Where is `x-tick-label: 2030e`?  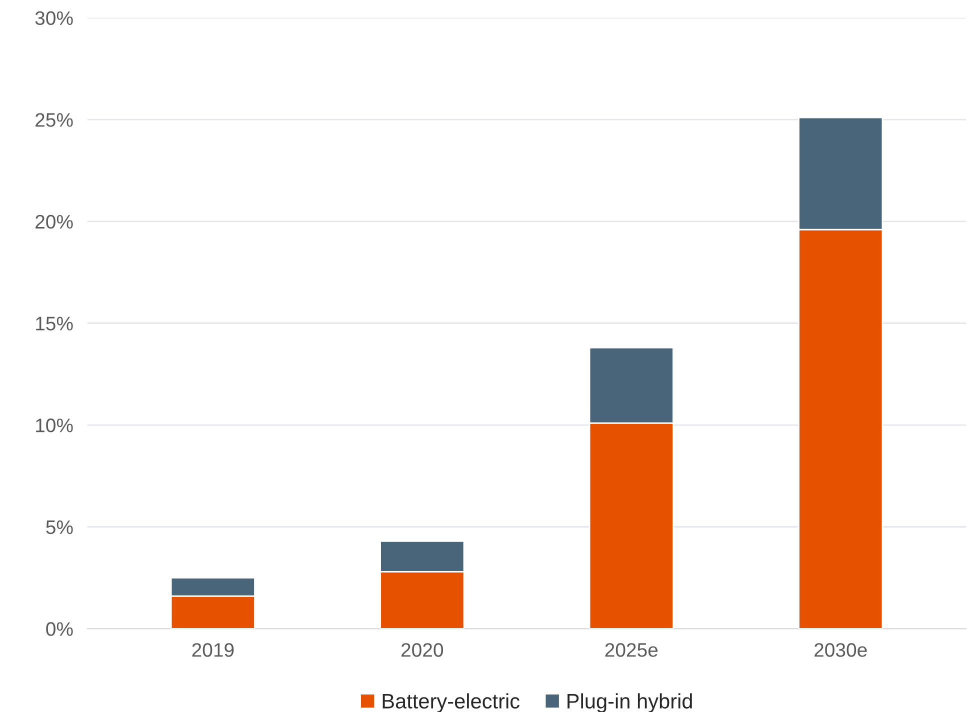 x-tick-label: 2030e is located at coordinates (840, 650).